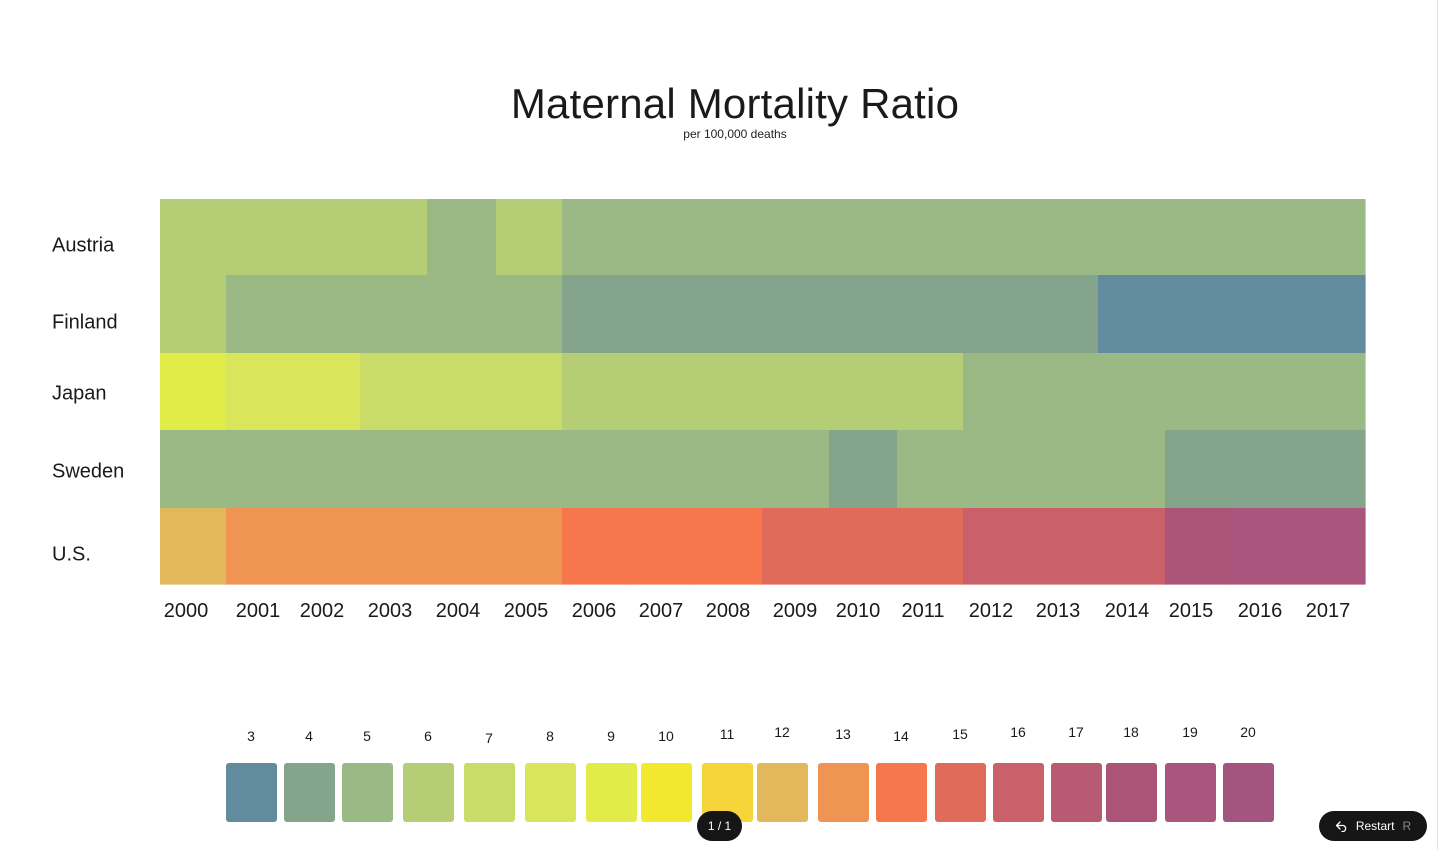  Describe the element at coordinates (735, 134) in the screenshot. I see `chart-subtitle: per 100,000 deaths` at that location.